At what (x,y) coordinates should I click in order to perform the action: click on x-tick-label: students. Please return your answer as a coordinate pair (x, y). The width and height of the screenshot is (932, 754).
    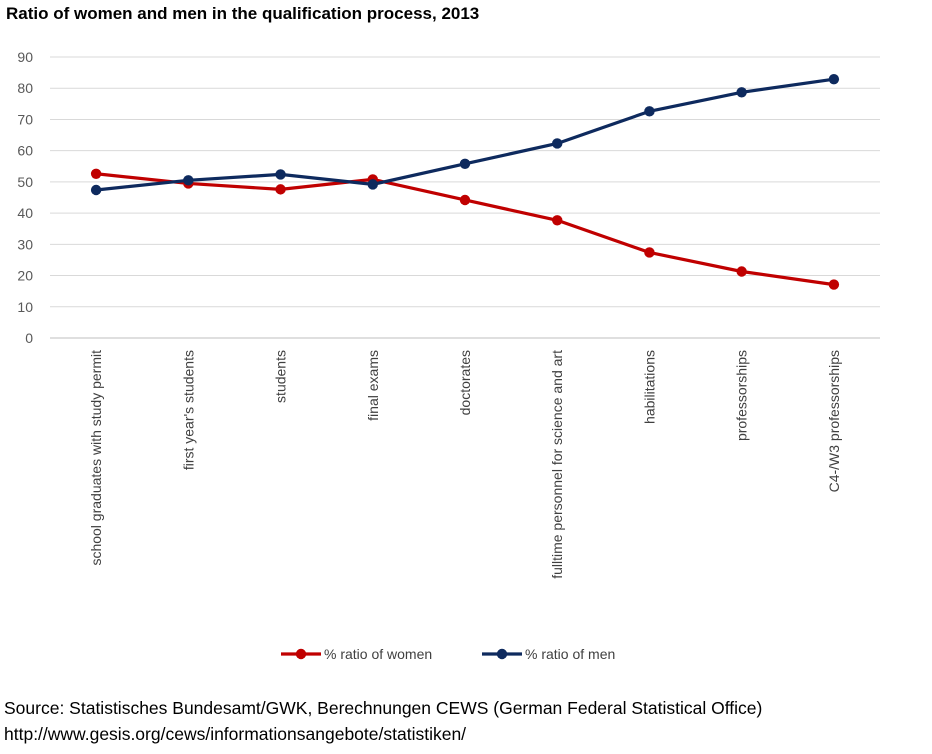
    Looking at the image, I should click on (281, 376).